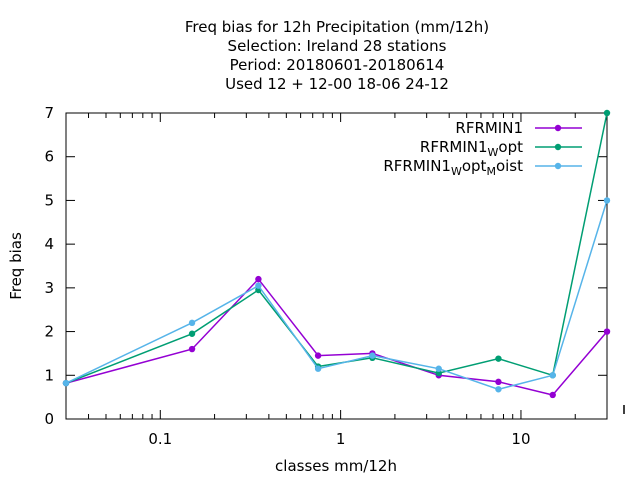 This screenshot has height=480, width=640. I want to click on chart-title-line: Freq bias for 12h Precipitation (mm/12h), so click(337, 27).